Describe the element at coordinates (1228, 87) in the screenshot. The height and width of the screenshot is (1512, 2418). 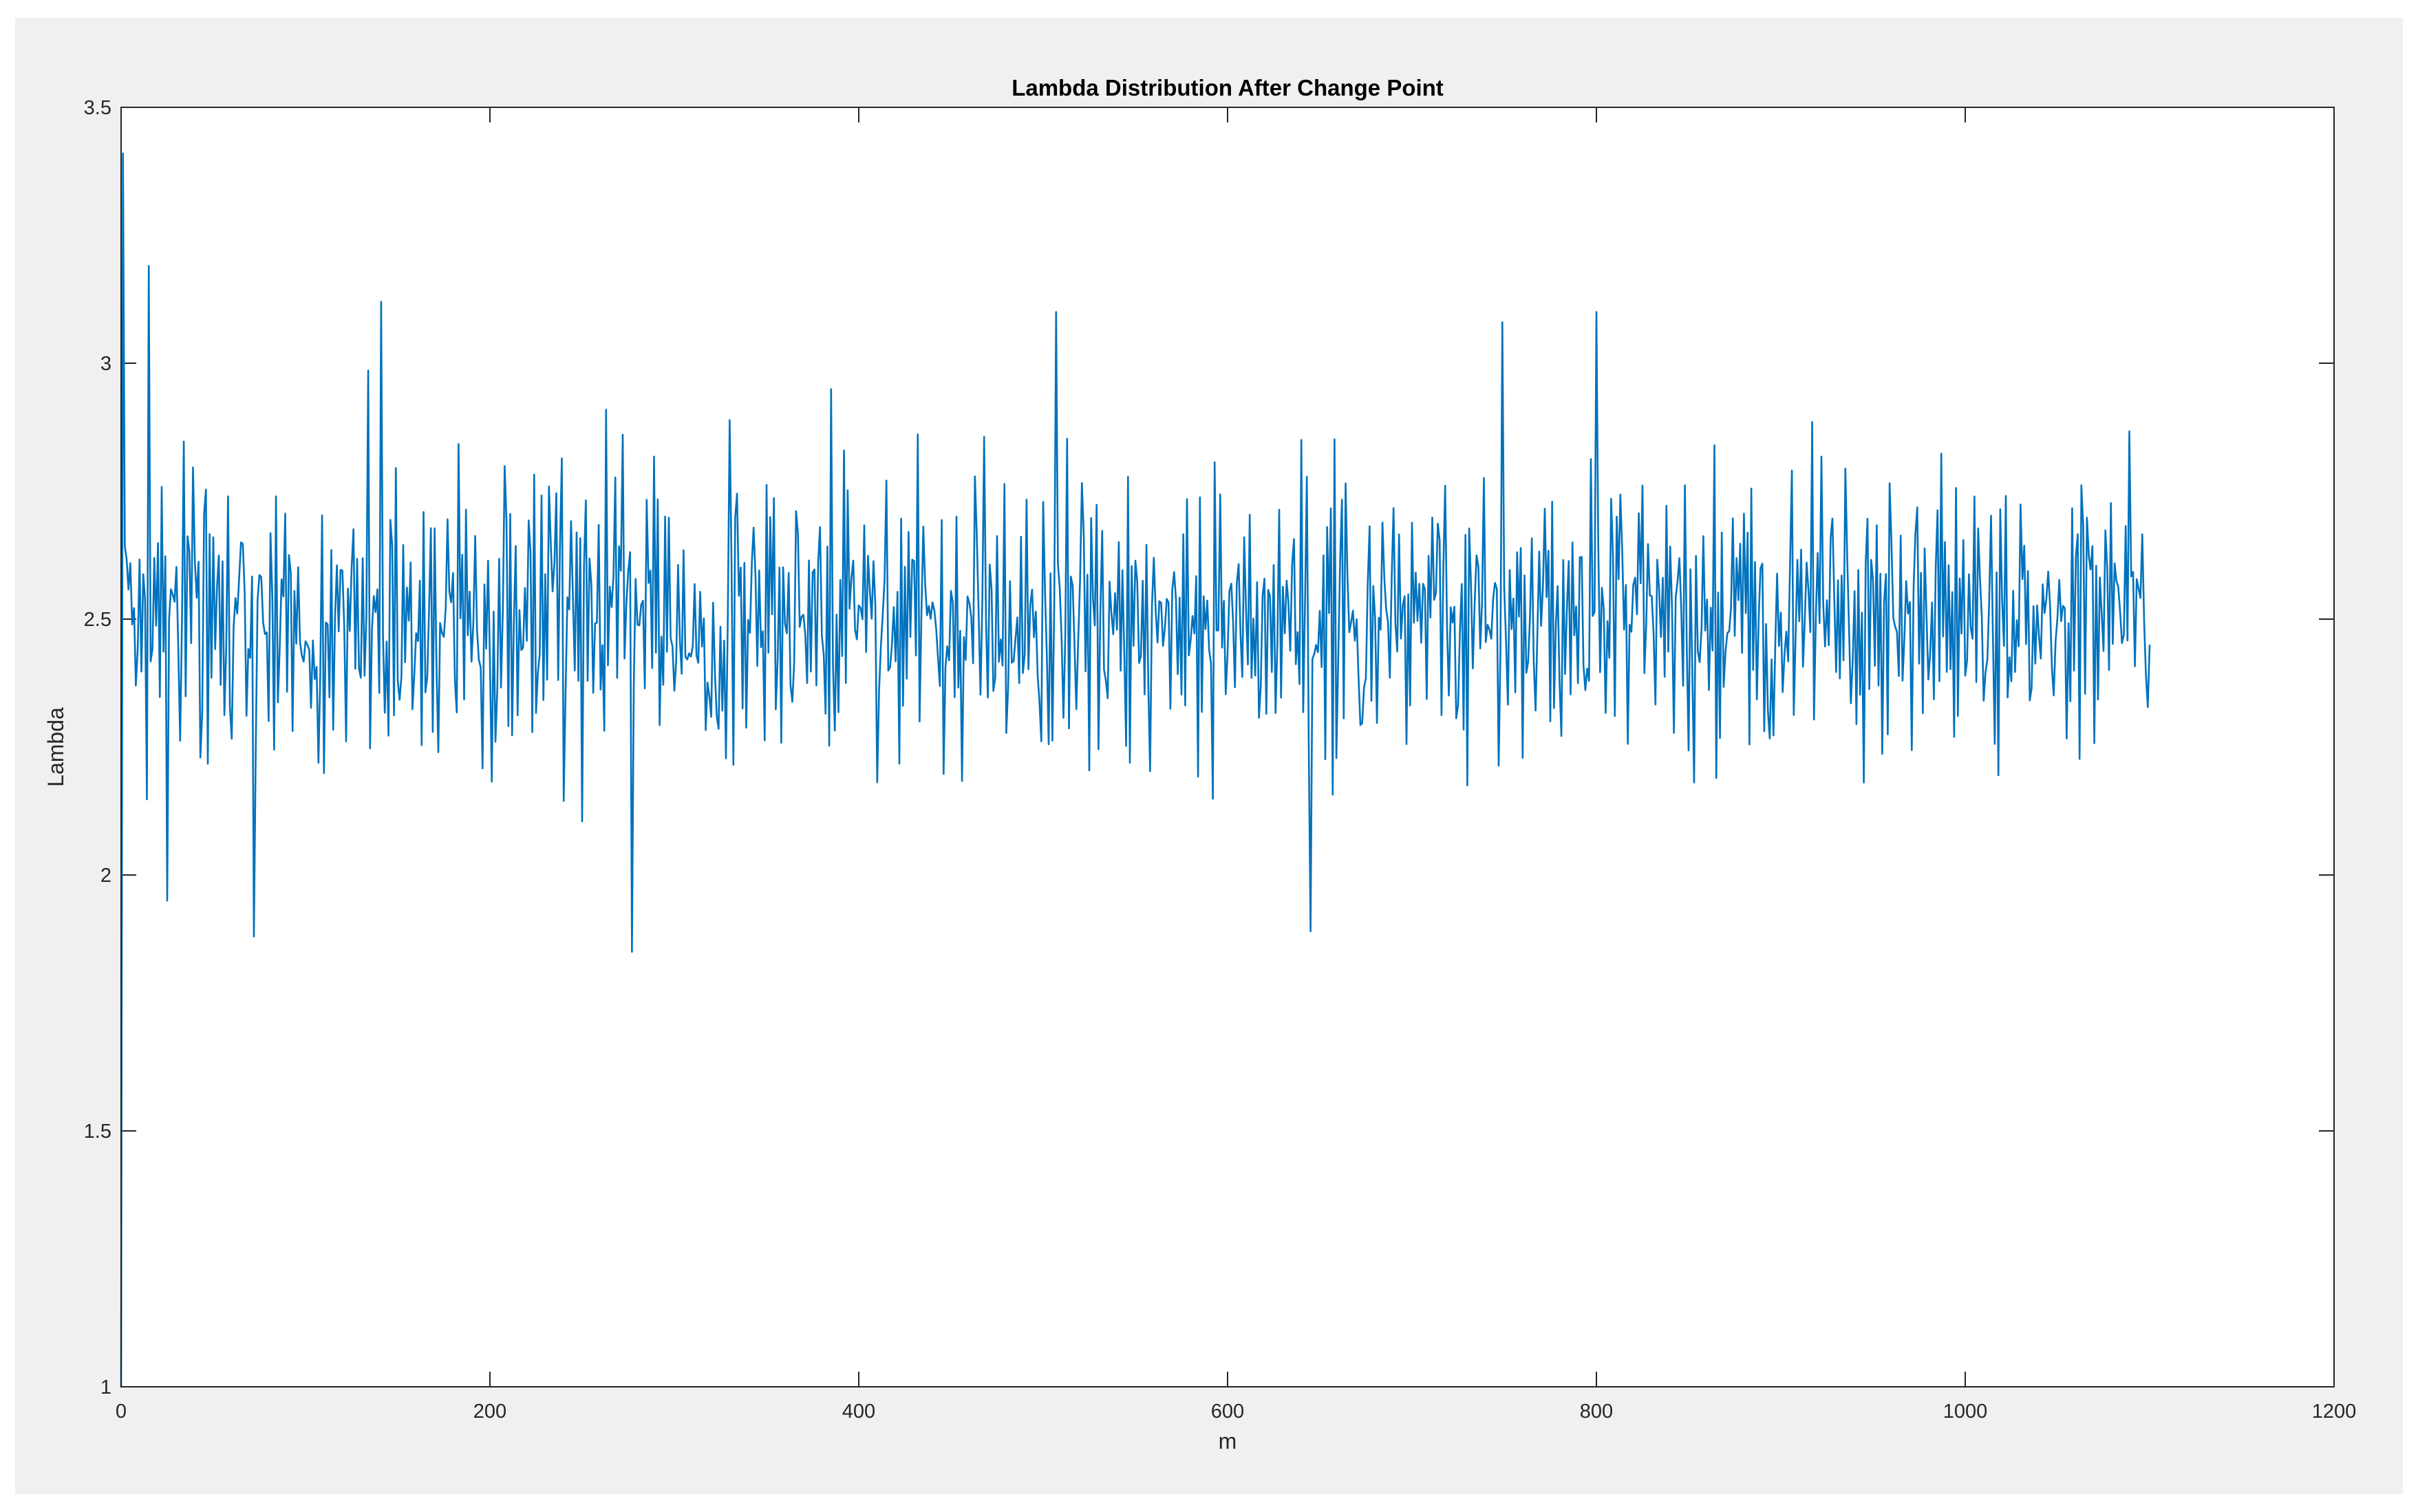
I see `chart-title: Lambda Distribution After Change Point` at that location.